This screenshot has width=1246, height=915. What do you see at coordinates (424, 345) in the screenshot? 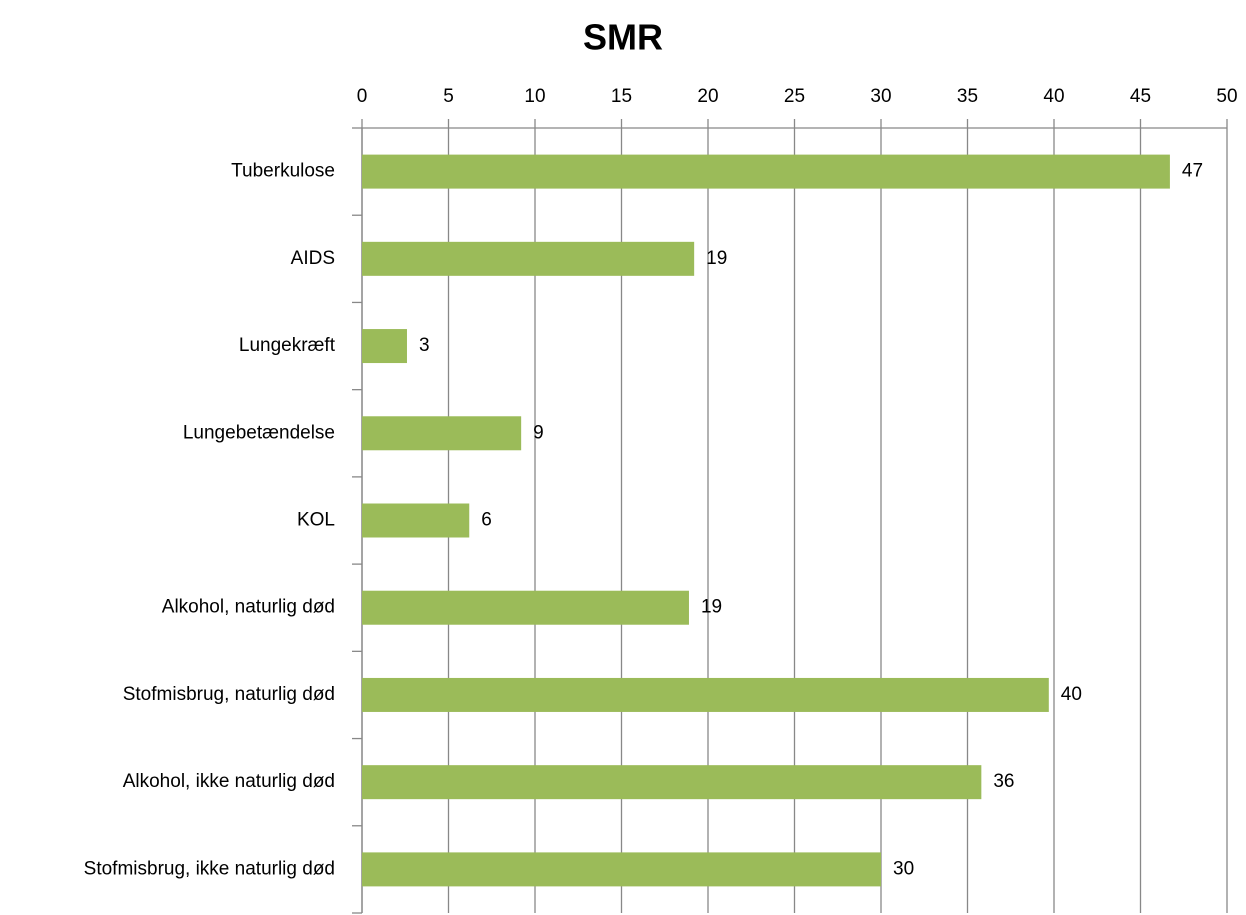
I see `value-label: 3` at bounding box center [424, 345].